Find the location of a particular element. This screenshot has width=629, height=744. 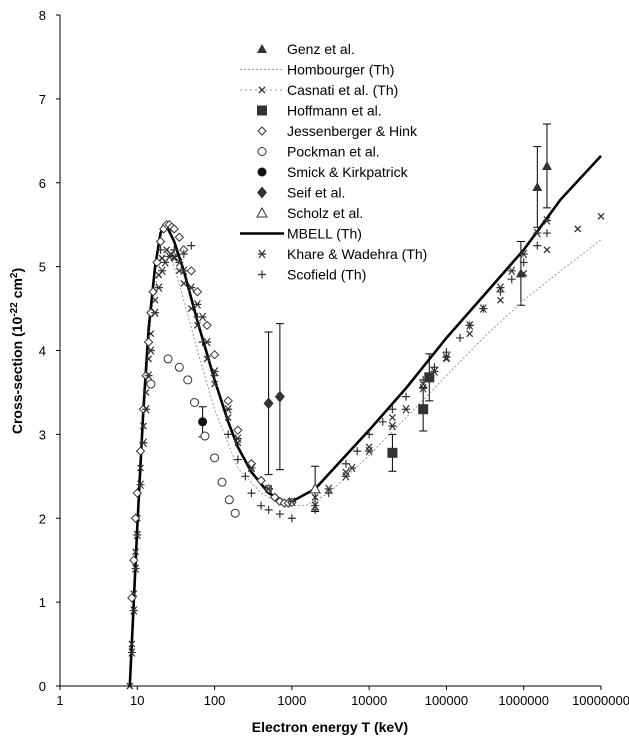

data-point-scholz-et-al is located at coordinates (315, 488).